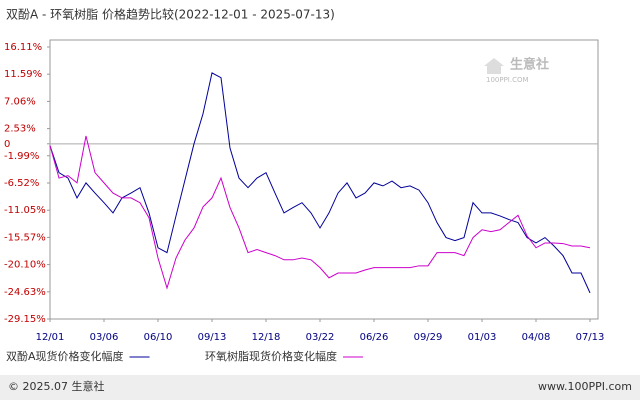  I want to click on x-tick-label: 03/22, so click(320, 337).